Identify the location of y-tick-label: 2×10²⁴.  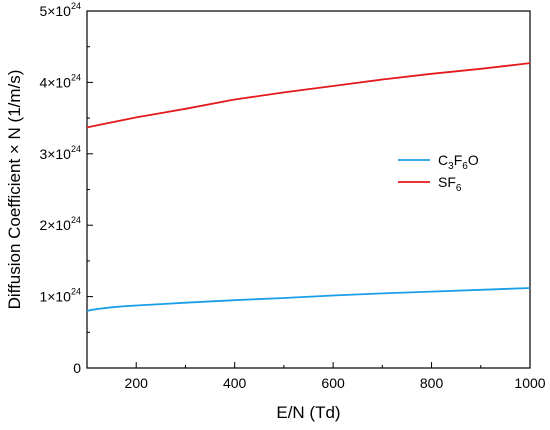
(60, 224).